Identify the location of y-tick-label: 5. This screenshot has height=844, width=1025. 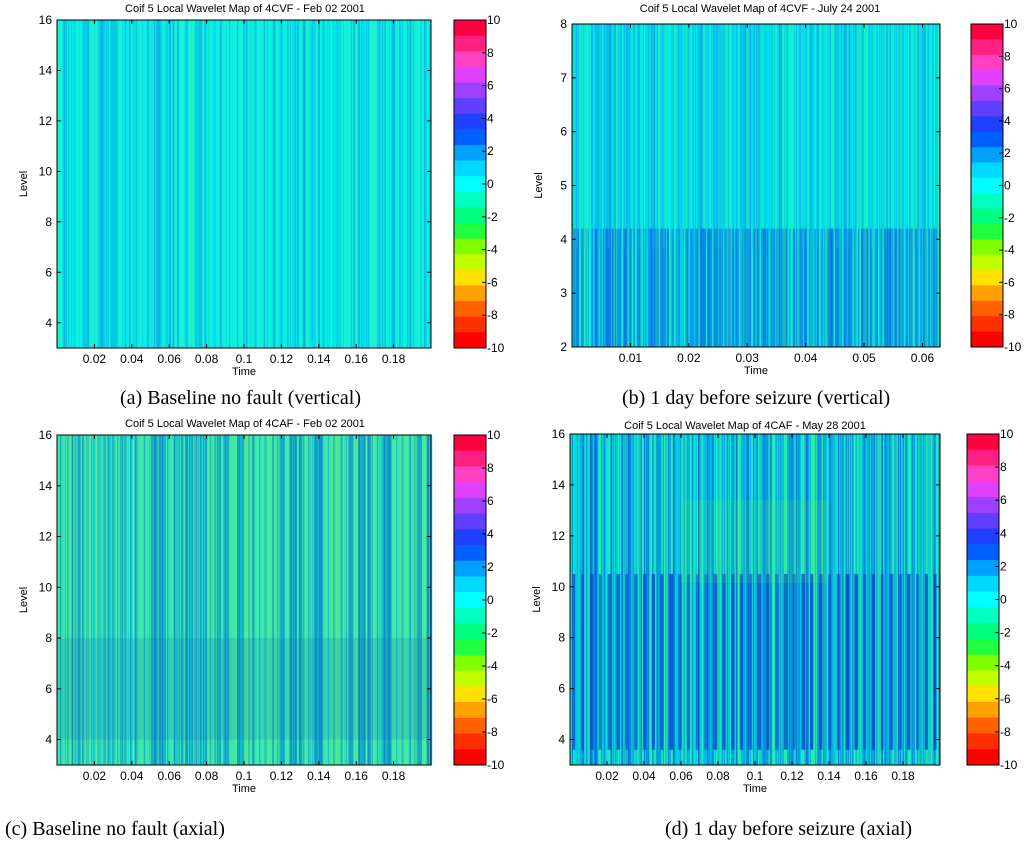
(563, 186).